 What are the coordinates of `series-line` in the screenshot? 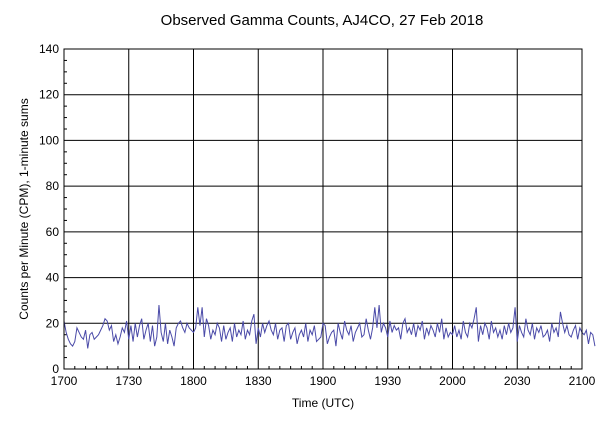 It's located at (329, 326).